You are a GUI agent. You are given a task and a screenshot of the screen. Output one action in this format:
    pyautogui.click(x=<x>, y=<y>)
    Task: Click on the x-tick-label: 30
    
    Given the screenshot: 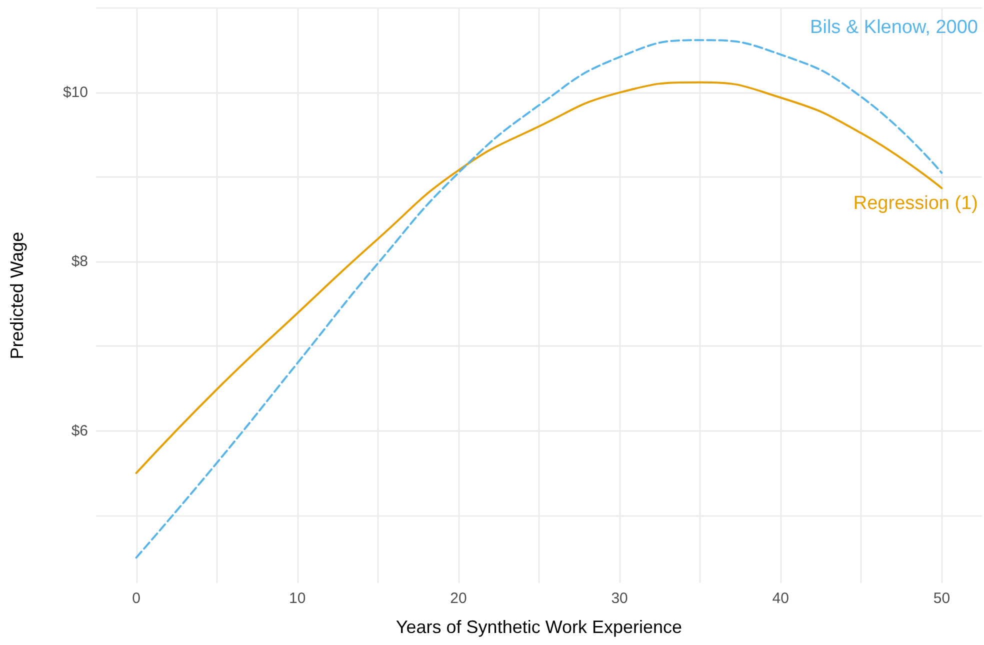 What is the action you would take?
    pyautogui.click(x=619, y=598)
    